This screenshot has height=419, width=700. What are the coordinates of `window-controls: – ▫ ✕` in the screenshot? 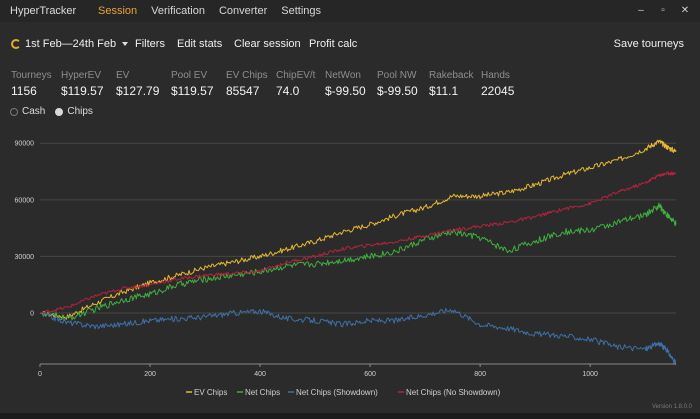 It's located at (663, 11).